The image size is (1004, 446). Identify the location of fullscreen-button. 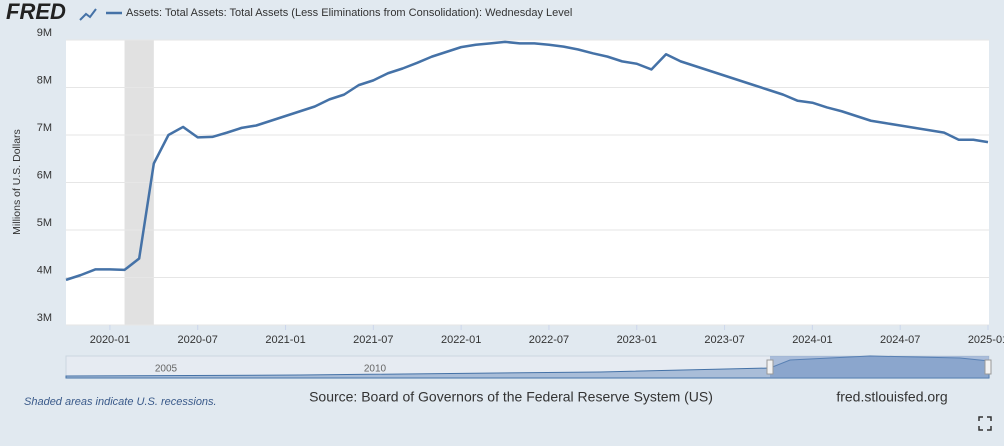
(985, 423).